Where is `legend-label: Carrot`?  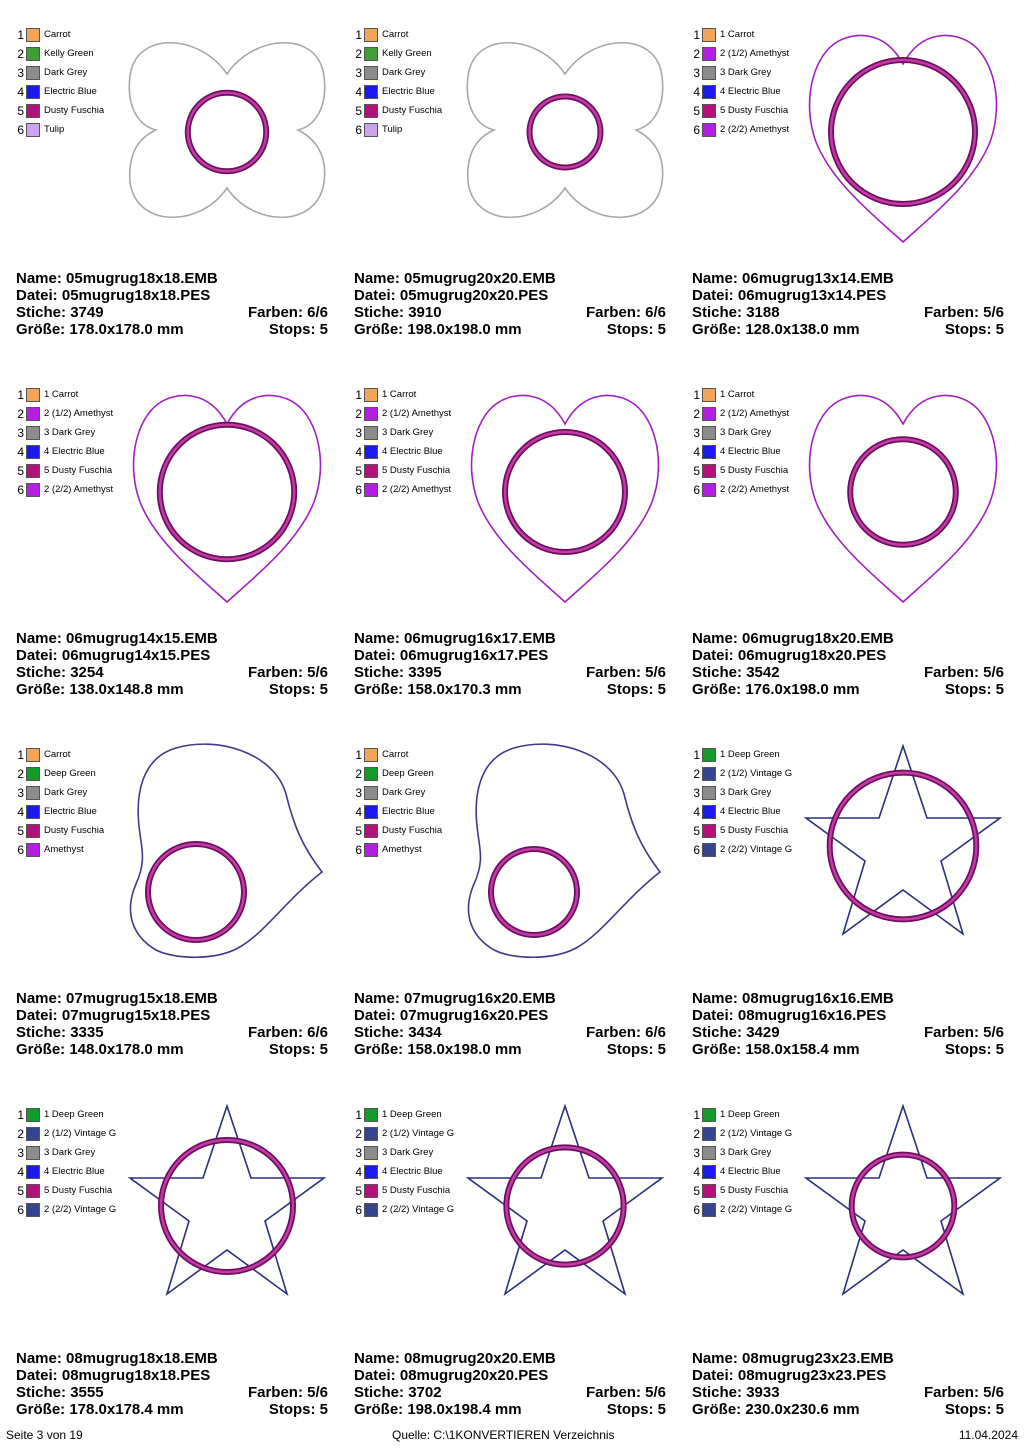 legend-label: Carrot is located at coordinates (395, 754).